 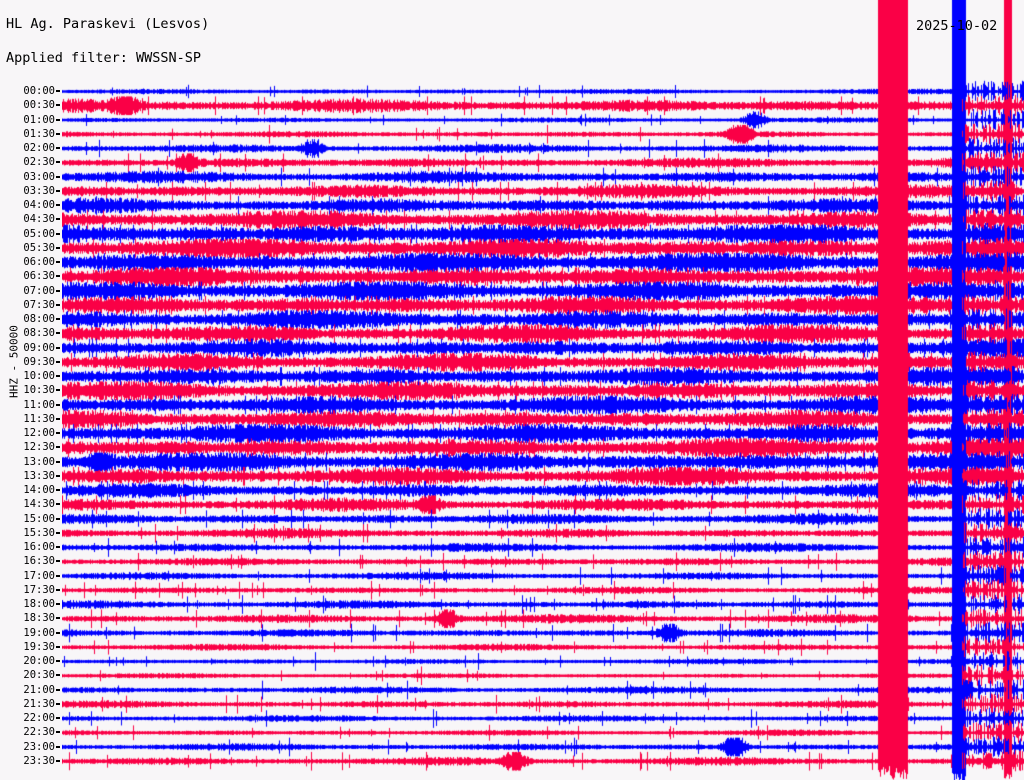 What do you see at coordinates (39, 703) in the screenshot?
I see `time-label: 21:30` at bounding box center [39, 703].